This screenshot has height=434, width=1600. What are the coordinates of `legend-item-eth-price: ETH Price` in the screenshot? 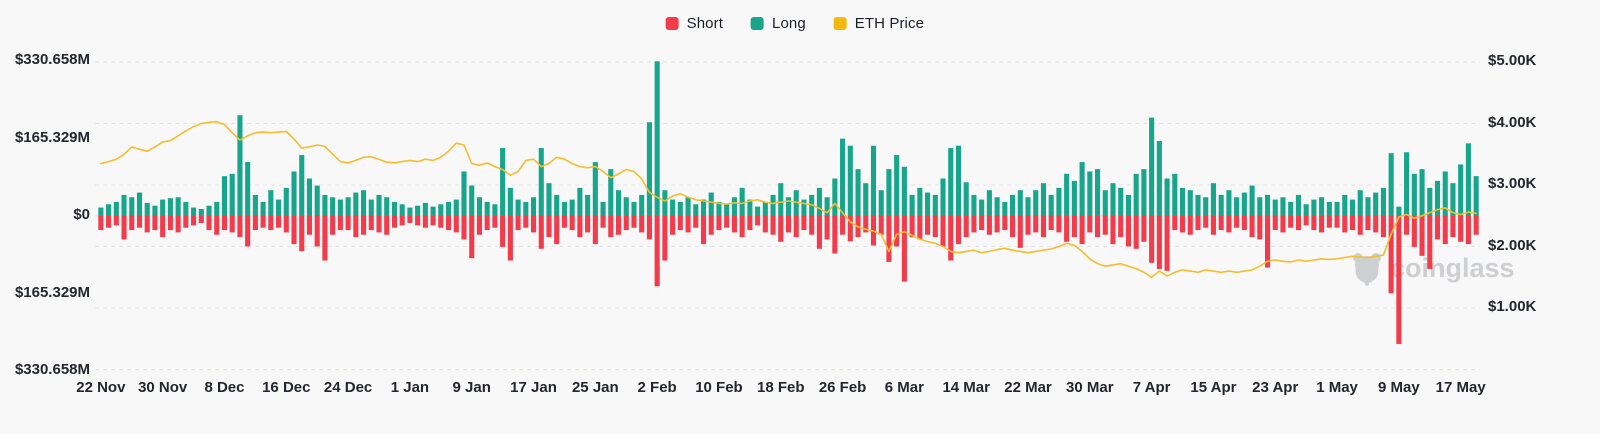 It's located at (878, 23).